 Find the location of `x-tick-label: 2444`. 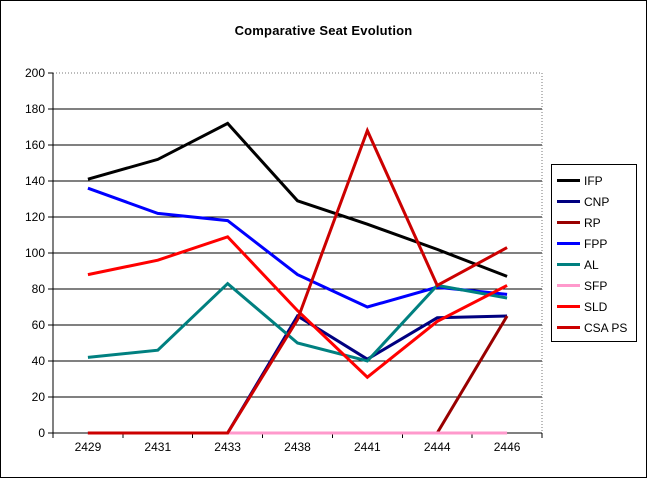

x-tick-label: 2444 is located at coordinates (437, 447).